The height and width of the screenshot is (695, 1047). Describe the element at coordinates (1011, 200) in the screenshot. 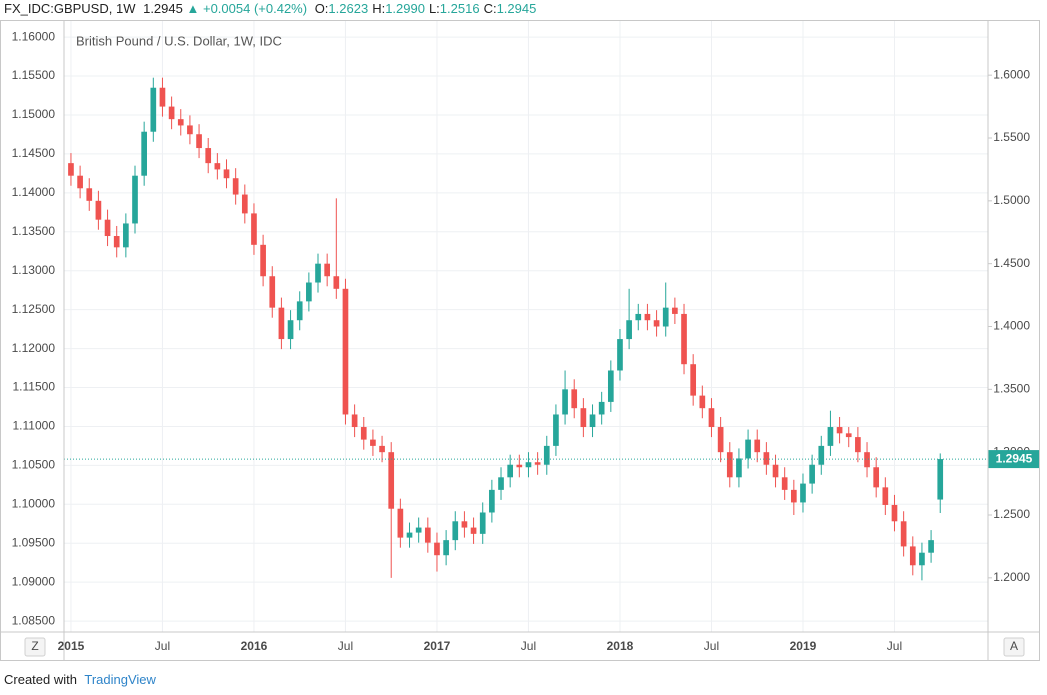

I see `y2-tick-label: 1.5000` at that location.